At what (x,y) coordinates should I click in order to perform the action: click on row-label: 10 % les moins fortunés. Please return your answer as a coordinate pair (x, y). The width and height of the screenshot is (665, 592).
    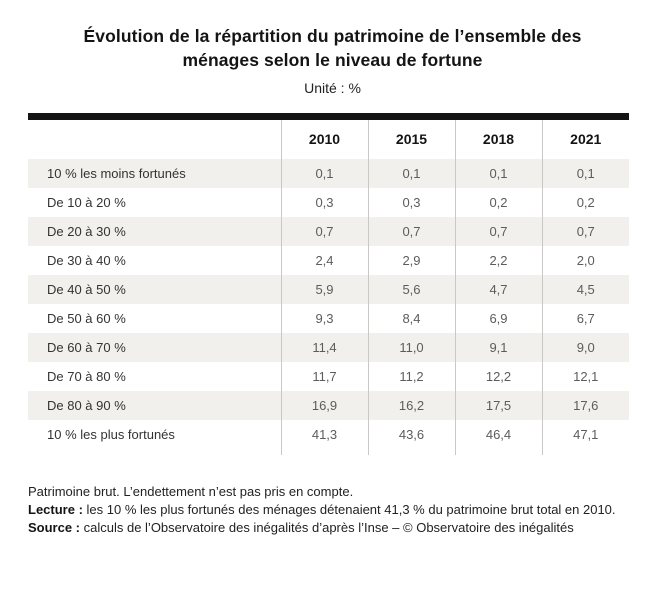
    Looking at the image, I should click on (154, 173).